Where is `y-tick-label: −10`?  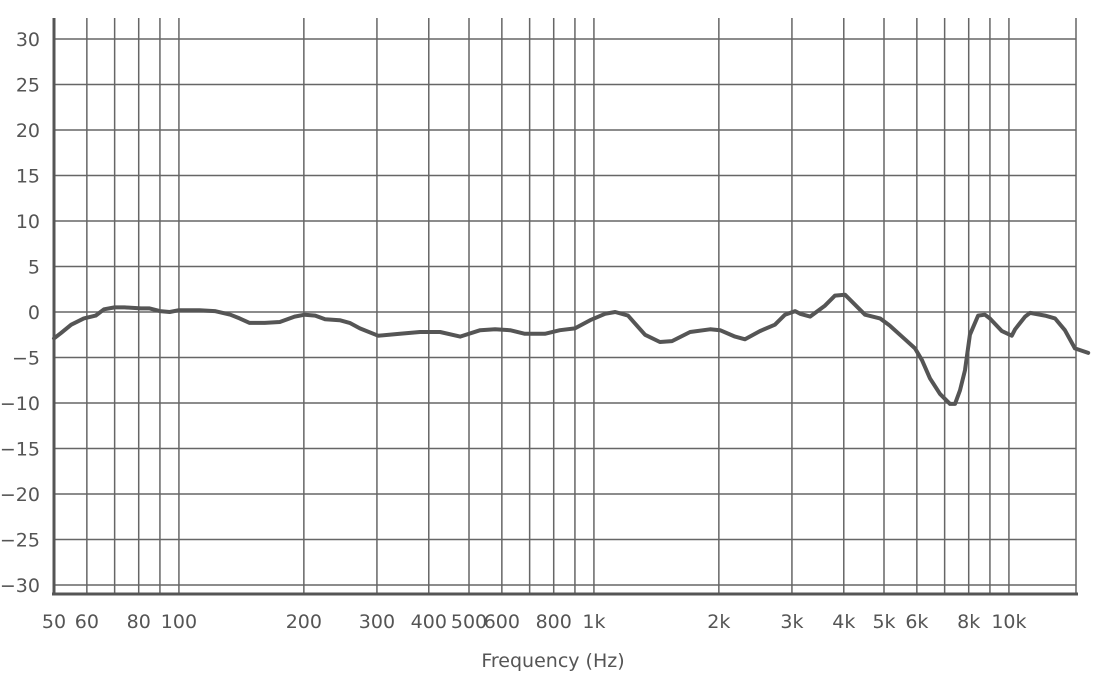
y-tick-label: −10 is located at coordinates (20, 404).